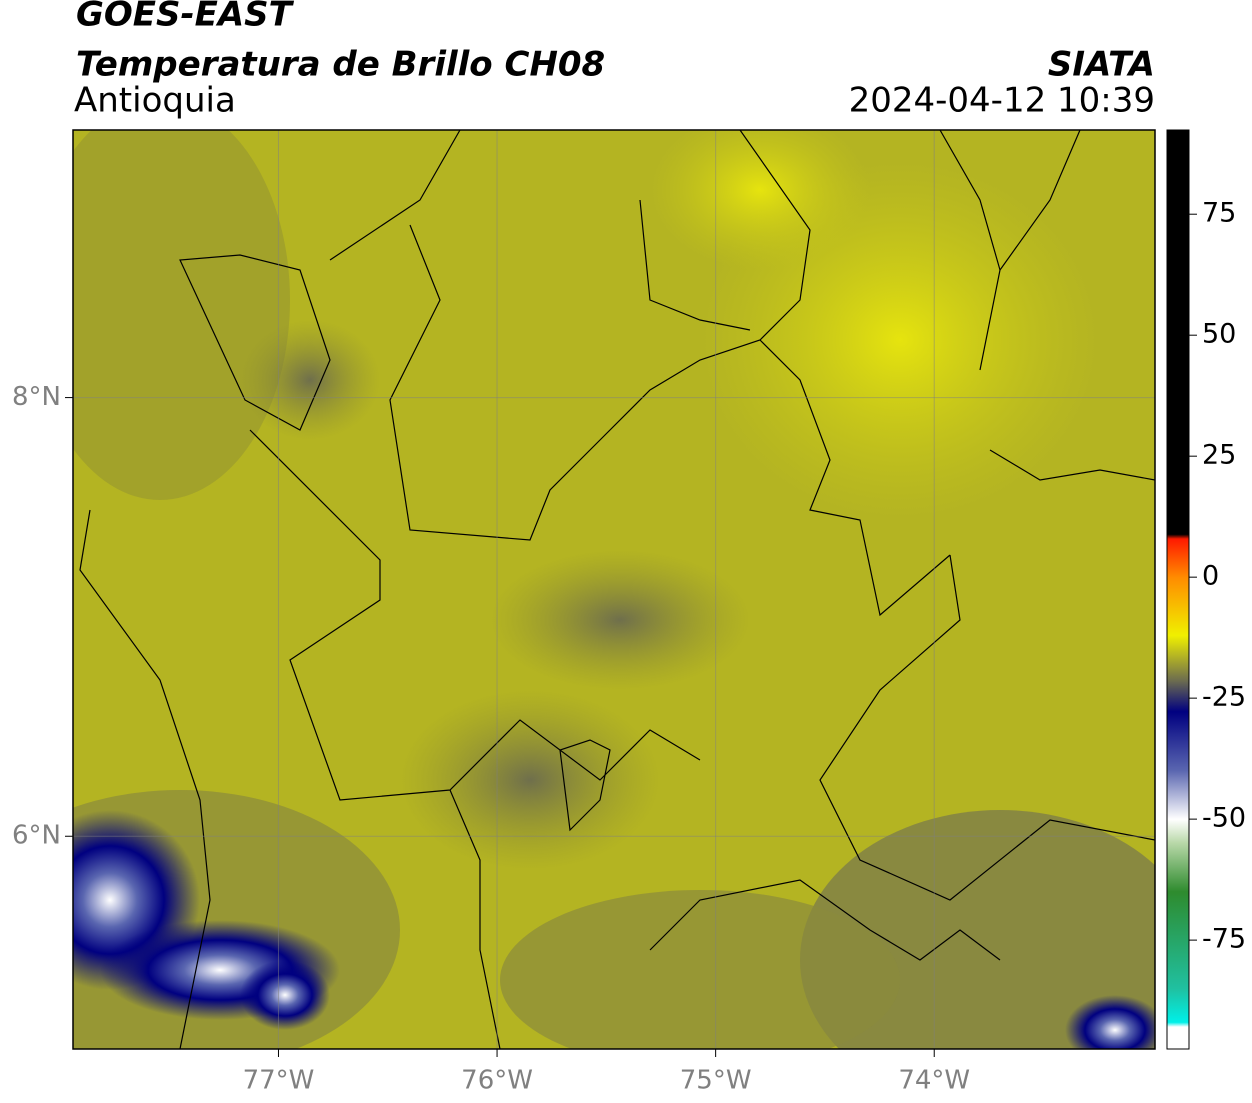  I want to click on lon-label: 76°W, so click(497, 1081).